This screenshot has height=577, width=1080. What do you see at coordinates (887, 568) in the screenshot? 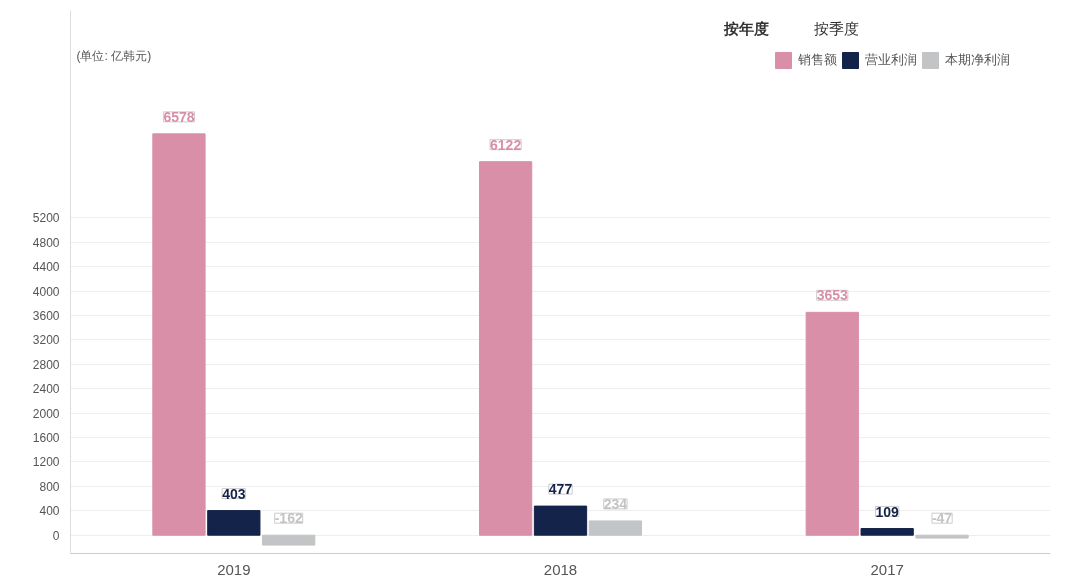
I see `x-tick-label: 2017` at bounding box center [887, 568].